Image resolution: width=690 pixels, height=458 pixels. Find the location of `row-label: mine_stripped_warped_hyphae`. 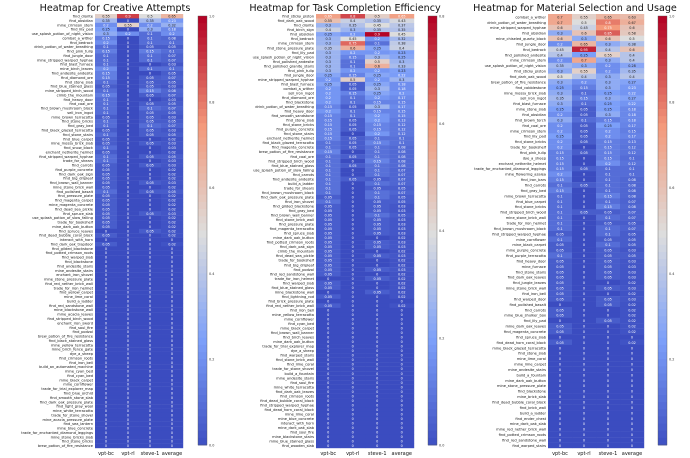

row-label: mine_stripped_warped_hyphae is located at coordinates (518, 28).